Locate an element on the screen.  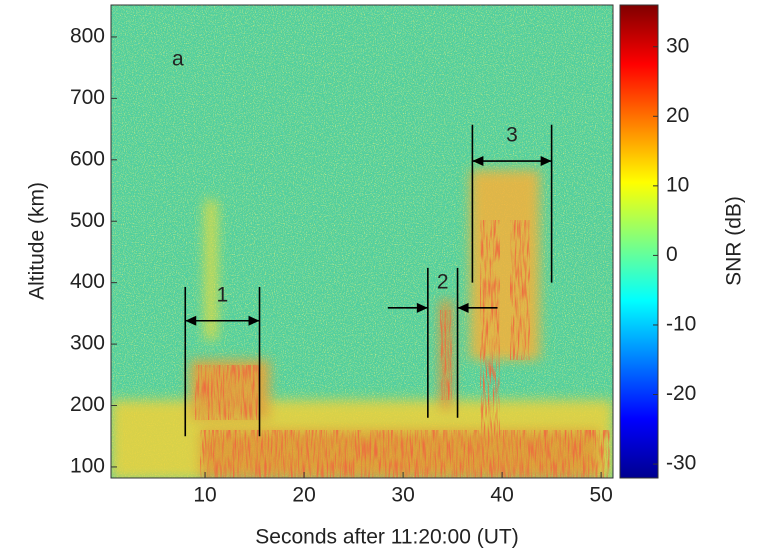
annotation-label: 2 is located at coordinates (443, 281).